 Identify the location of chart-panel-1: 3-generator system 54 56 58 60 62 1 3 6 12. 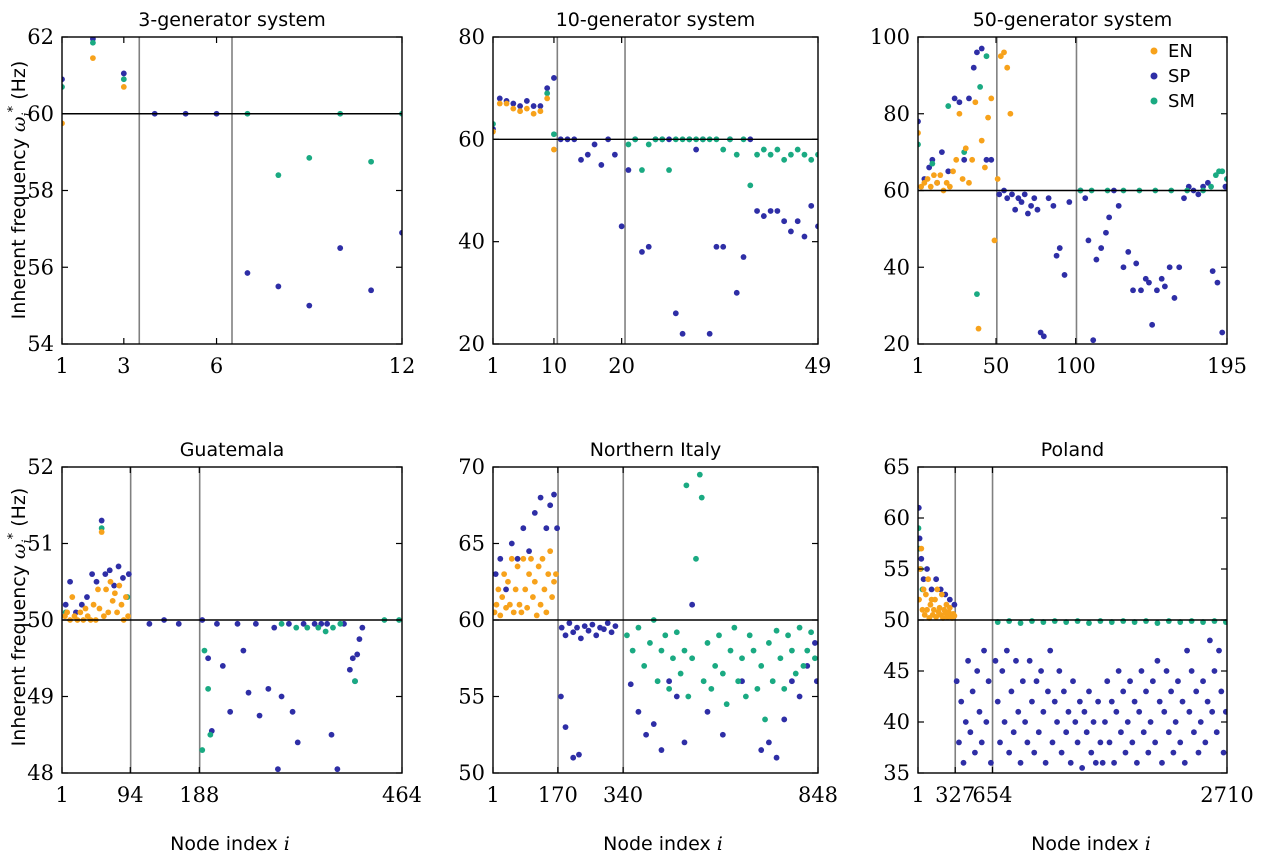
(221, 193).